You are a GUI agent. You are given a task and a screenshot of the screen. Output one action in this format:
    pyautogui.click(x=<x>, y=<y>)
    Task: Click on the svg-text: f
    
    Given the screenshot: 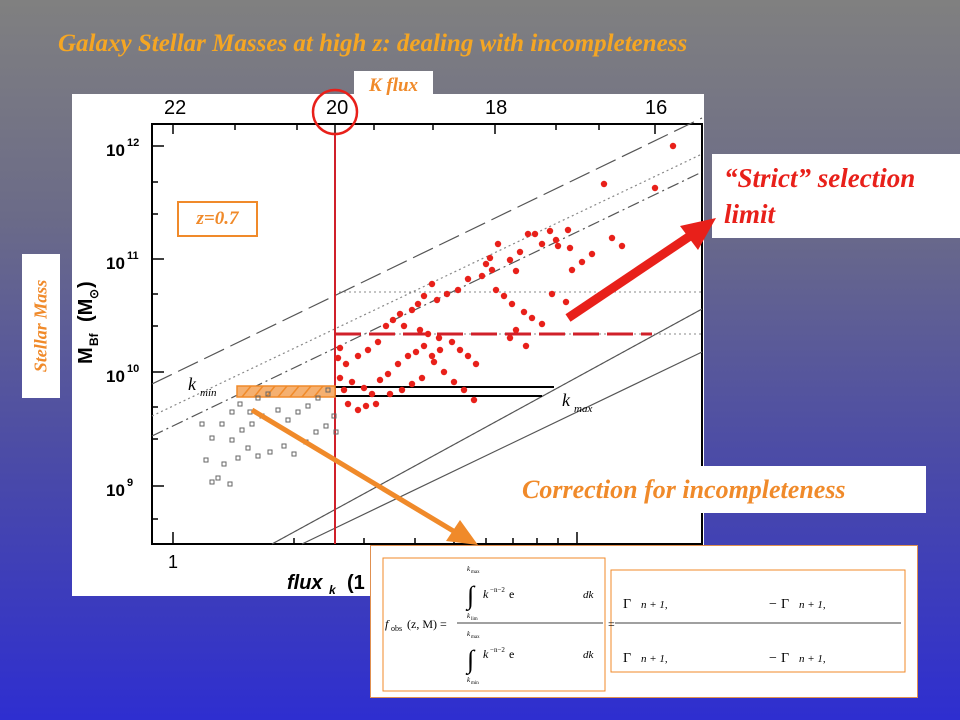 What is the action you would take?
    pyautogui.click(x=387, y=624)
    